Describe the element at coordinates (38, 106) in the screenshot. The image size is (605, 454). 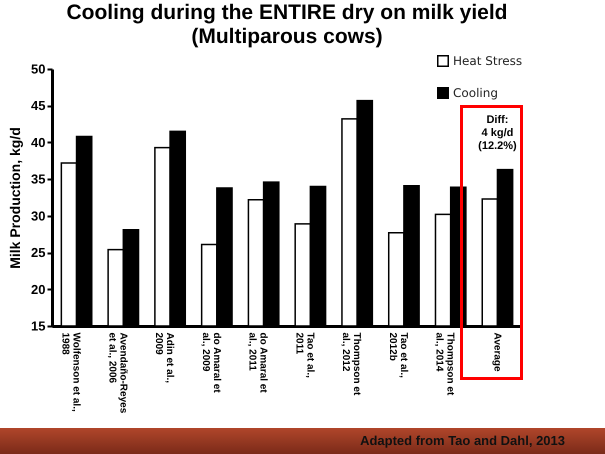
I see `y-tick-label: 45` at that location.